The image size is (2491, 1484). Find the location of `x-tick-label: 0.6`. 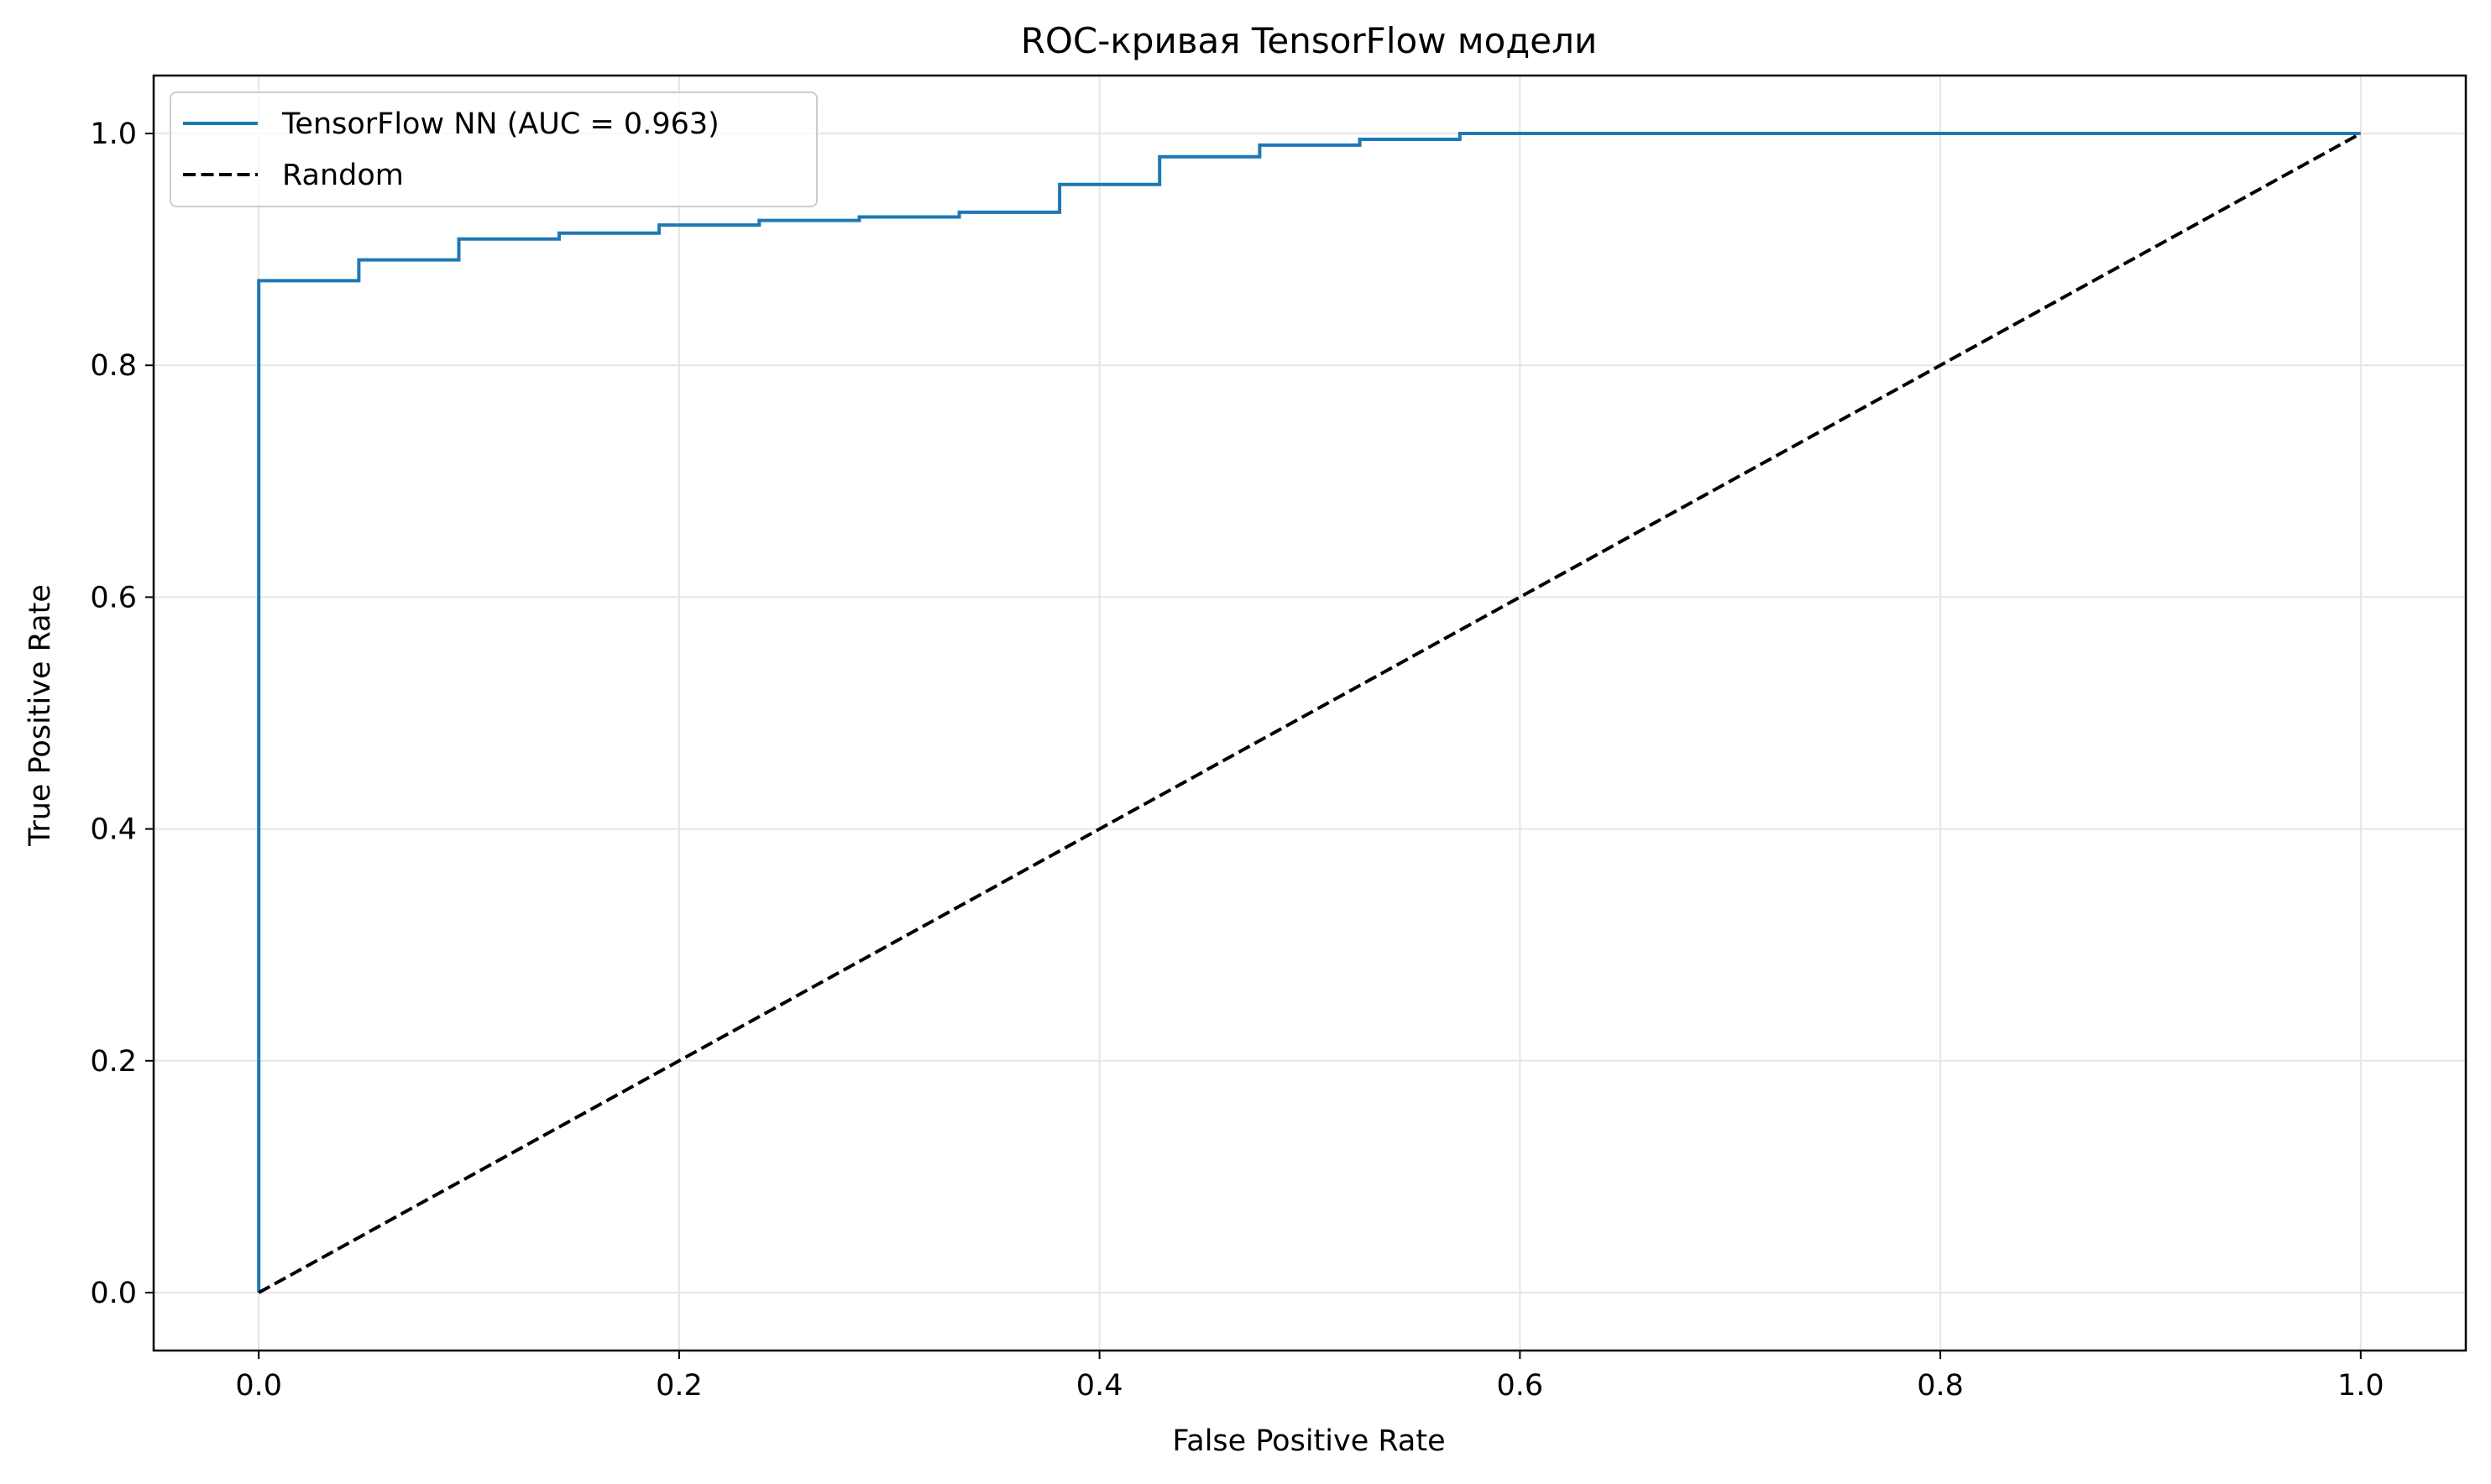

x-tick-label: 0.6 is located at coordinates (1521, 1386).